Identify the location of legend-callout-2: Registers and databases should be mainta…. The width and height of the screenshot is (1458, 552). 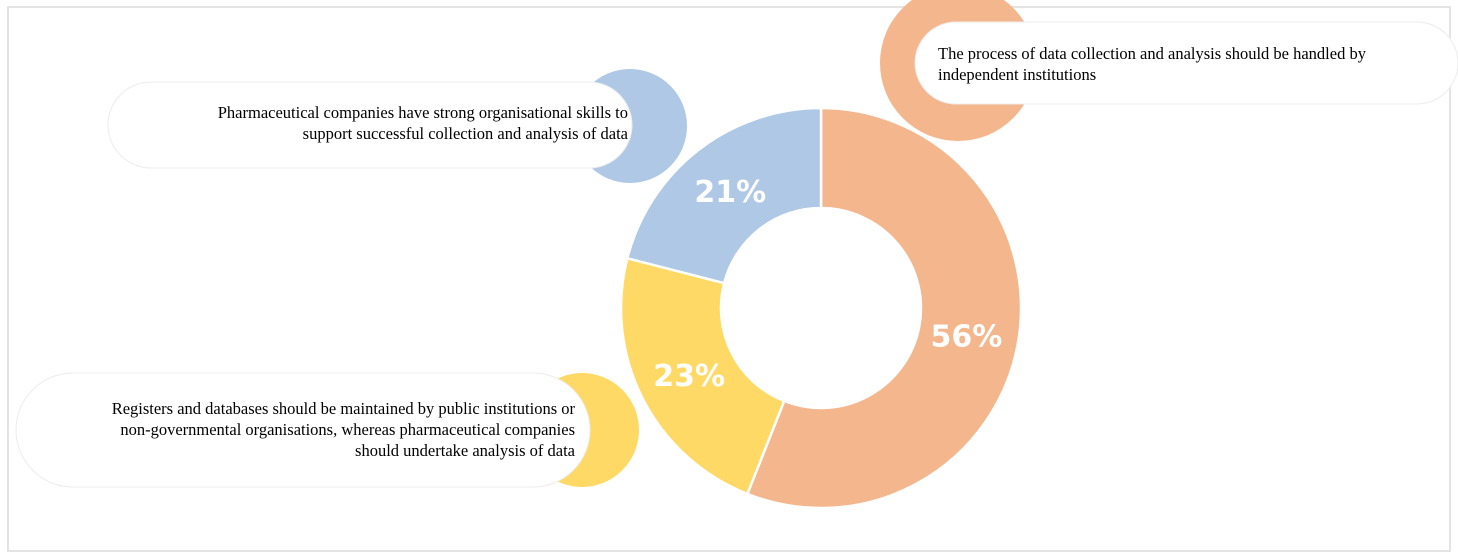
(327, 430).